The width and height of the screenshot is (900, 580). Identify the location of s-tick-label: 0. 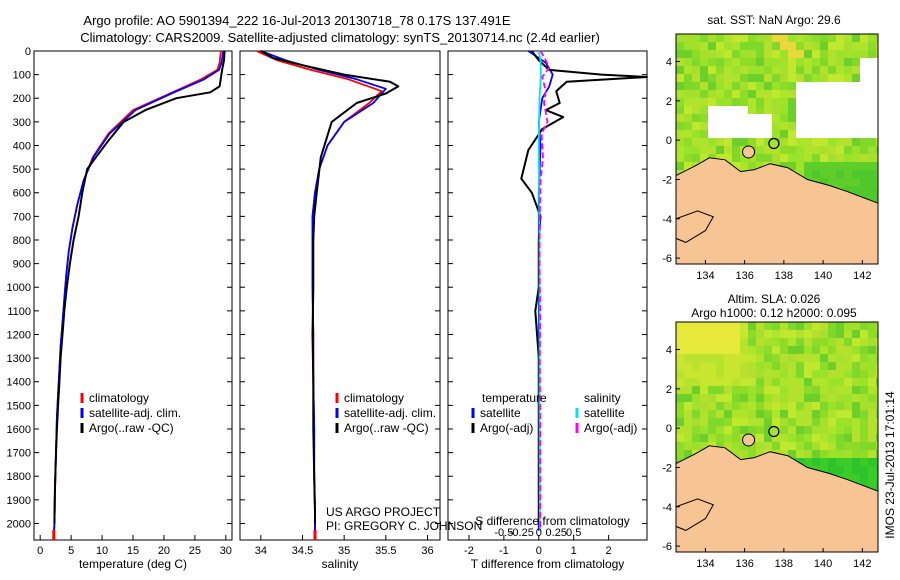
(539, 533).